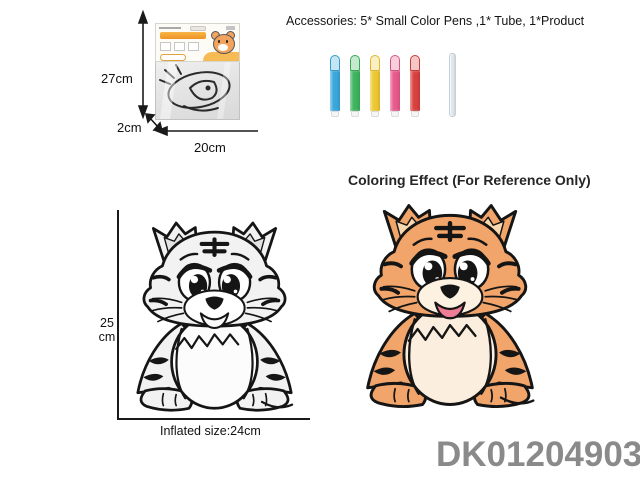 The width and height of the screenshot is (640, 480). What do you see at coordinates (214, 317) in the screenshot?
I see `uncolored-tiger-figure` at bounding box center [214, 317].